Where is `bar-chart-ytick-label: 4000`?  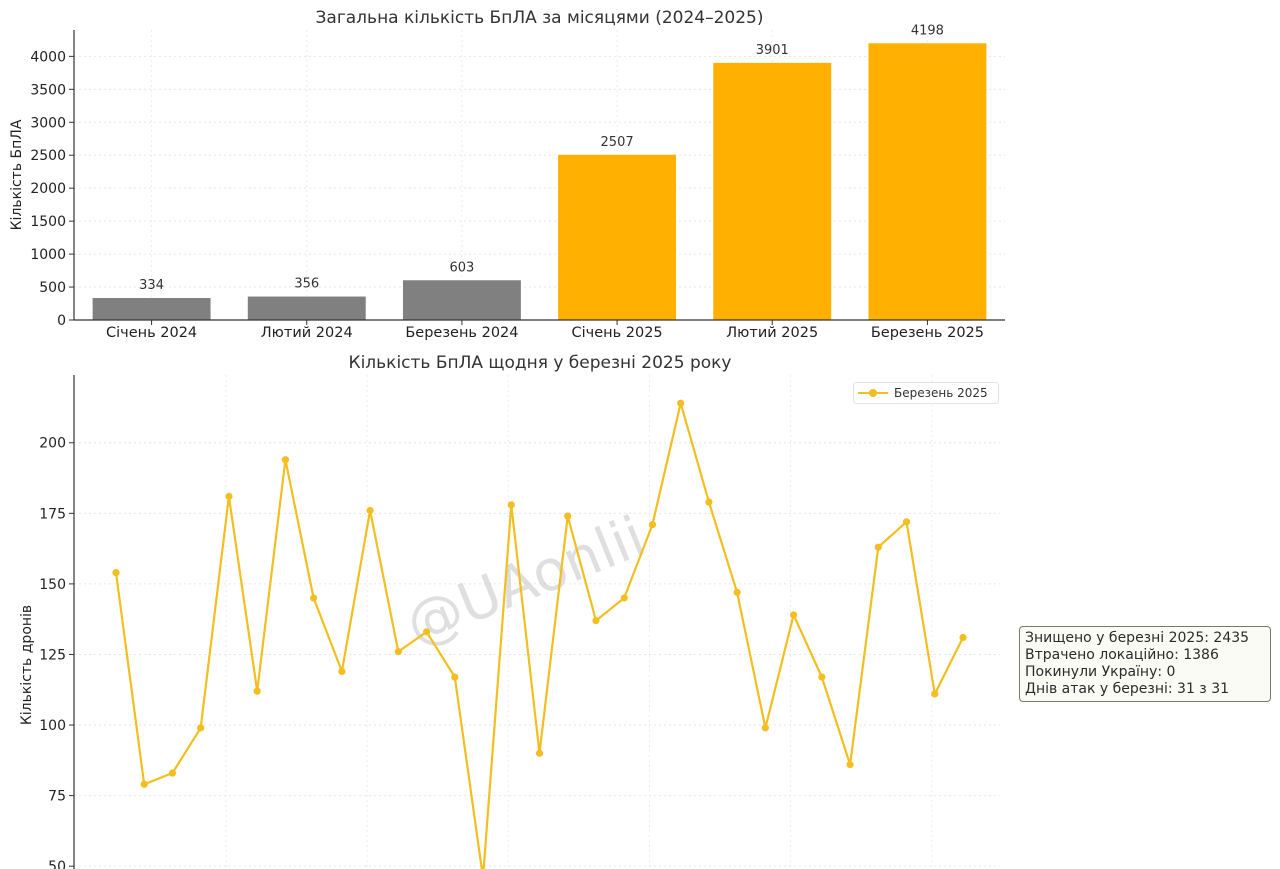 bar-chart-ytick-label: 4000 is located at coordinates (48, 57).